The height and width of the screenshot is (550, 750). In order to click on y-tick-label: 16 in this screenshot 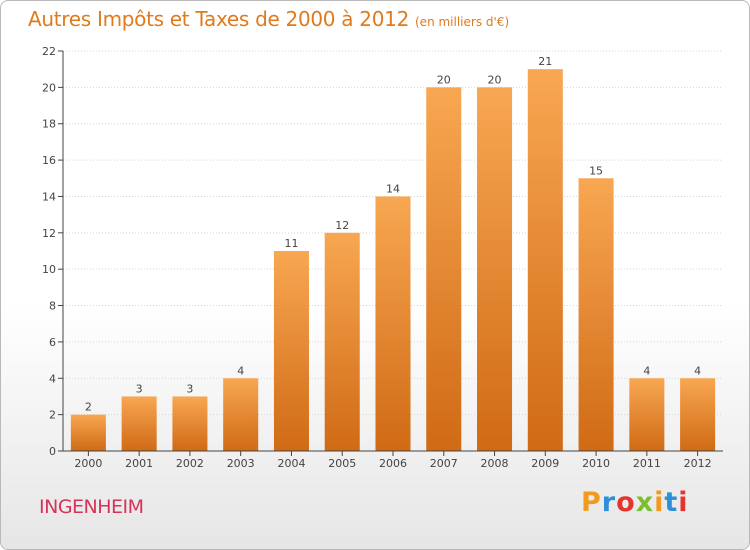, I will do `click(49, 160)`.